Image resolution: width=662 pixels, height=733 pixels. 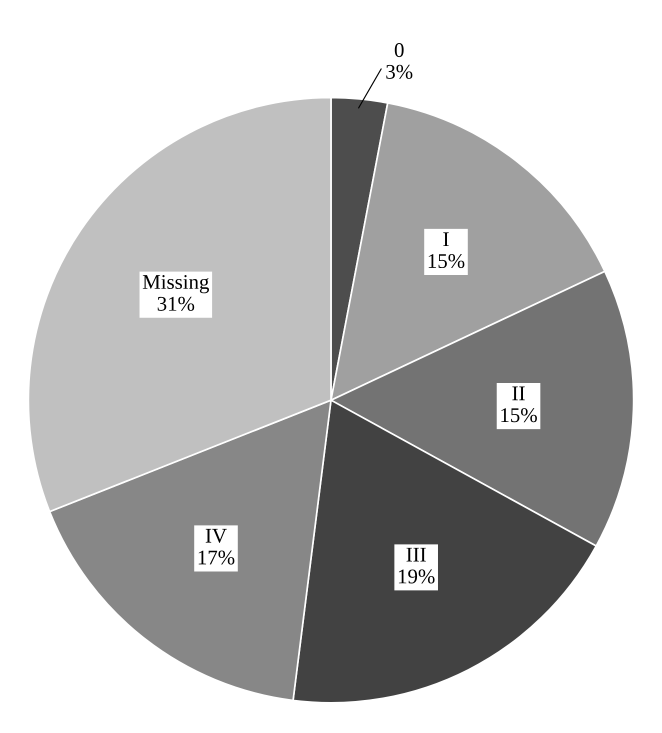 What do you see at coordinates (216, 535) in the screenshot?
I see `slice-label: IV` at bounding box center [216, 535].